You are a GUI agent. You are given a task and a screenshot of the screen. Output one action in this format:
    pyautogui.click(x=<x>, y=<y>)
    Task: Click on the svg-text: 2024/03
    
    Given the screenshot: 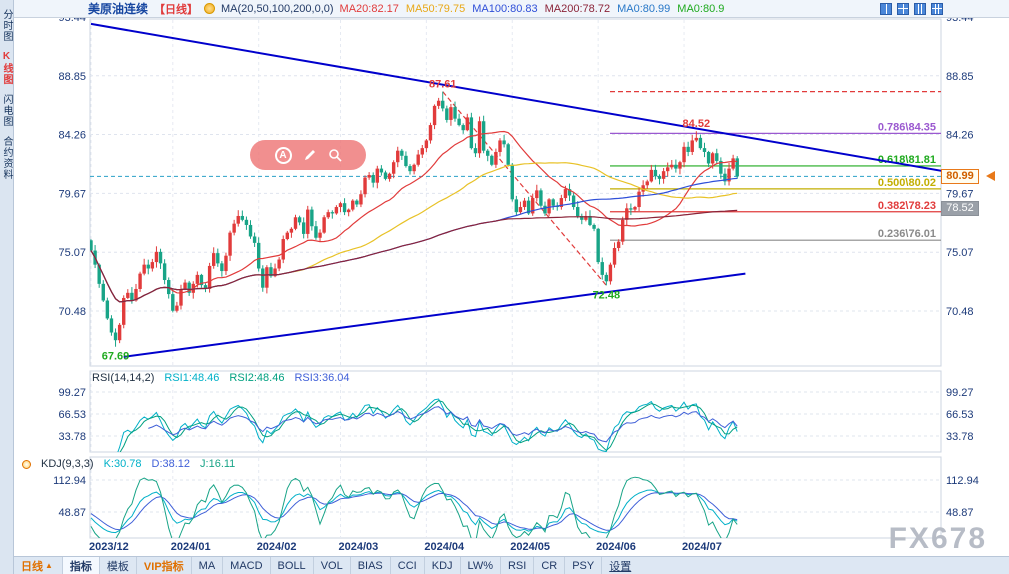 What is the action you would take?
    pyautogui.click(x=358, y=547)
    